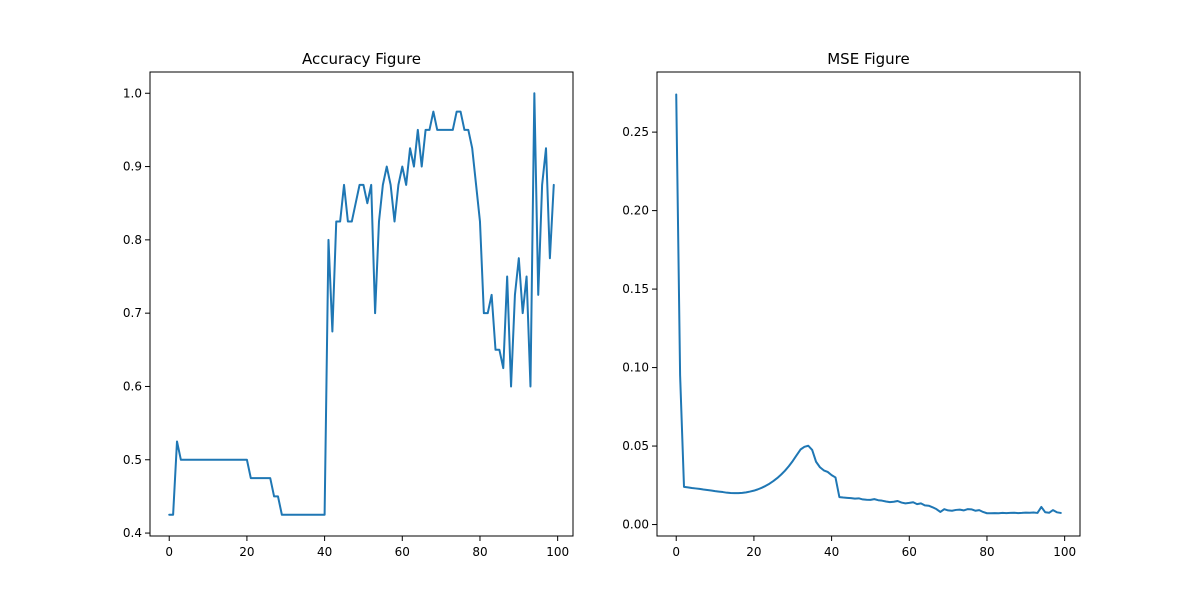 The width and height of the screenshot is (1200, 600). Describe the element at coordinates (635, 132) in the screenshot. I see `y-tick-label-1-5: 0.25` at that location.